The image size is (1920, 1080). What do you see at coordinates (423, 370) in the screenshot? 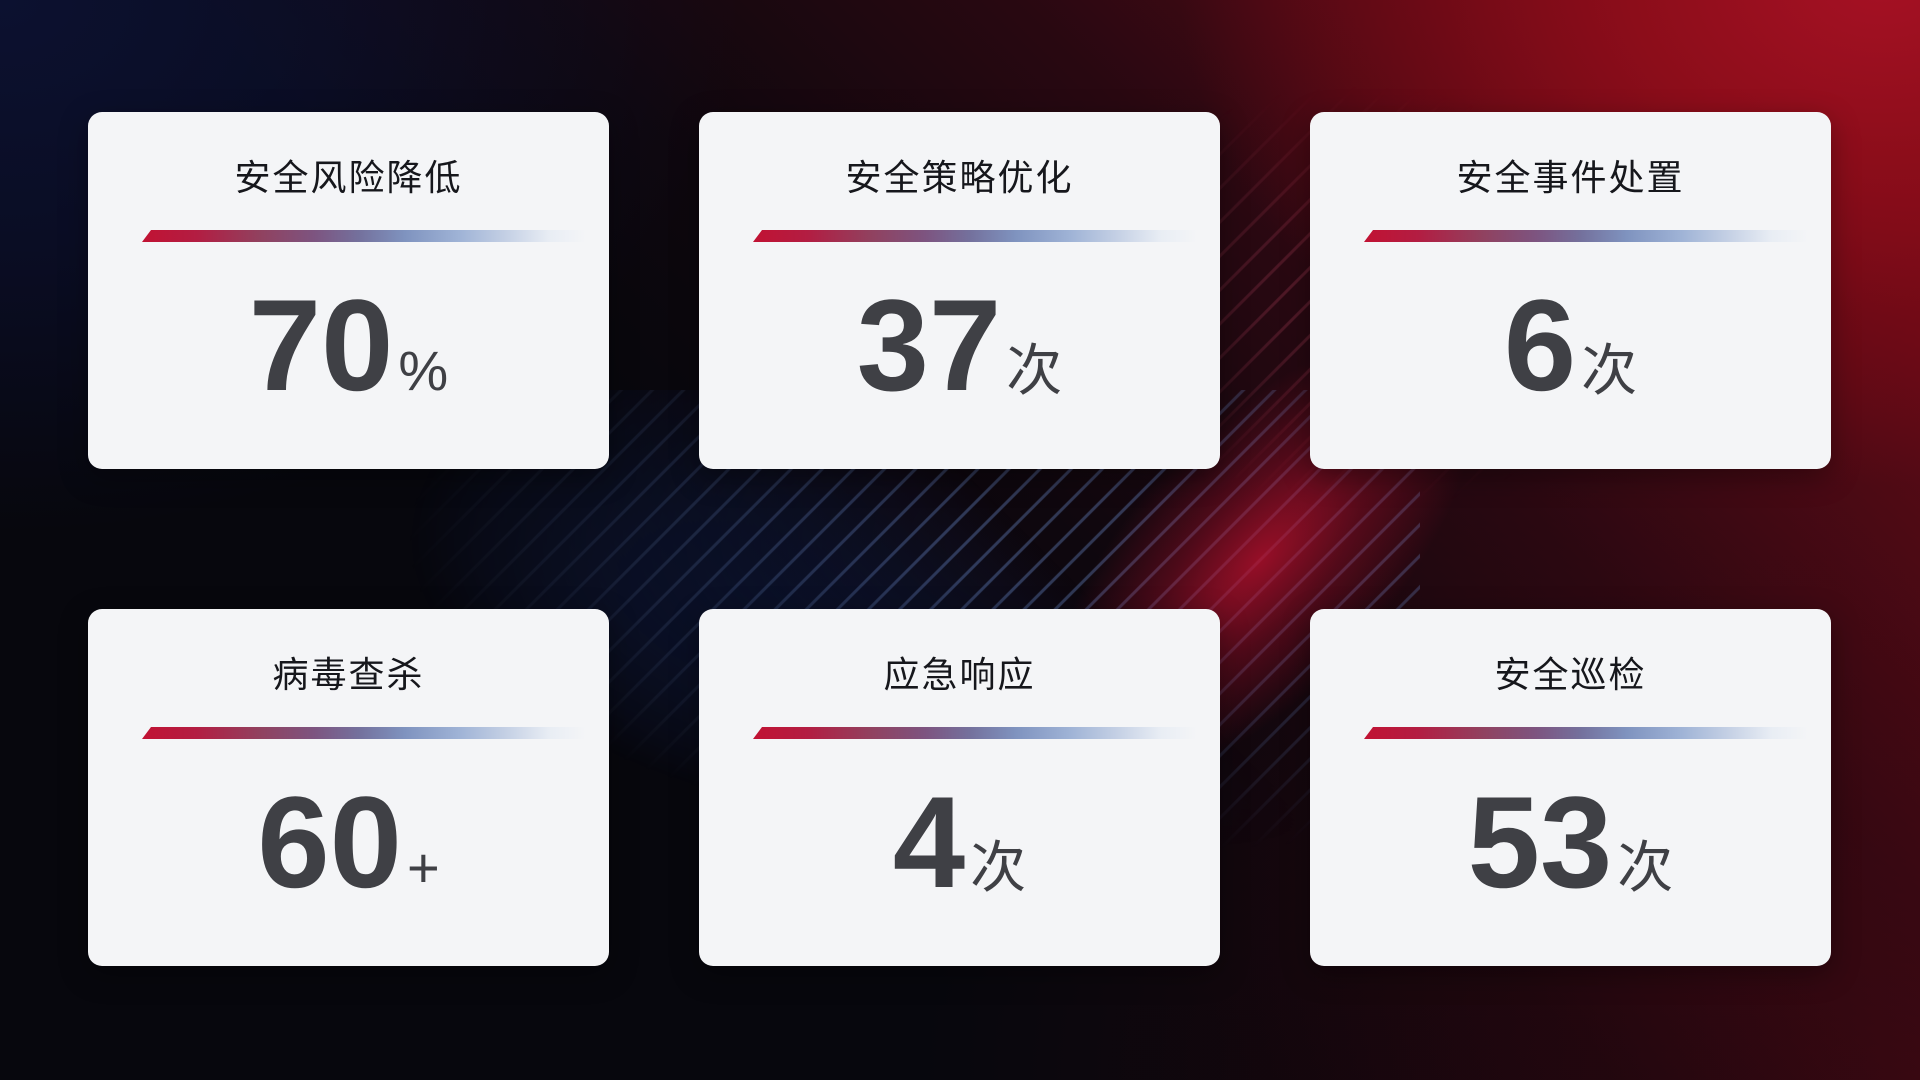
I see `card-unit: %` at bounding box center [423, 370].